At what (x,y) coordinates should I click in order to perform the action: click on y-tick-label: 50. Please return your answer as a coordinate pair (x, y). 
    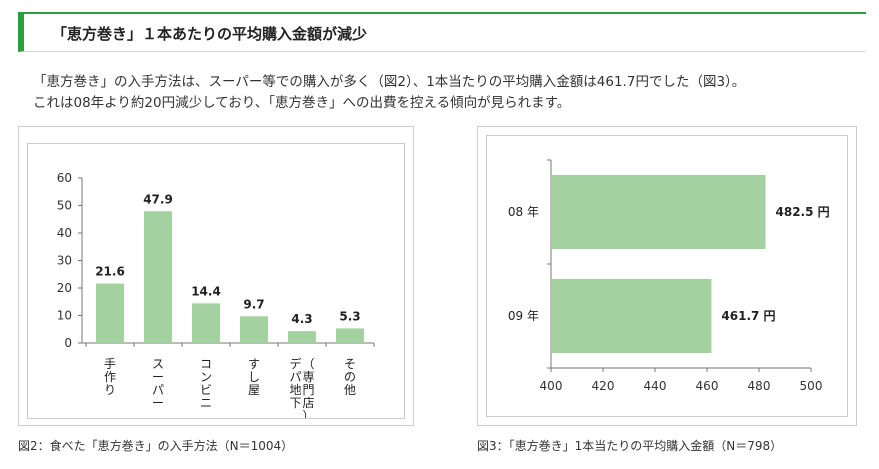
    Looking at the image, I should click on (64, 206).